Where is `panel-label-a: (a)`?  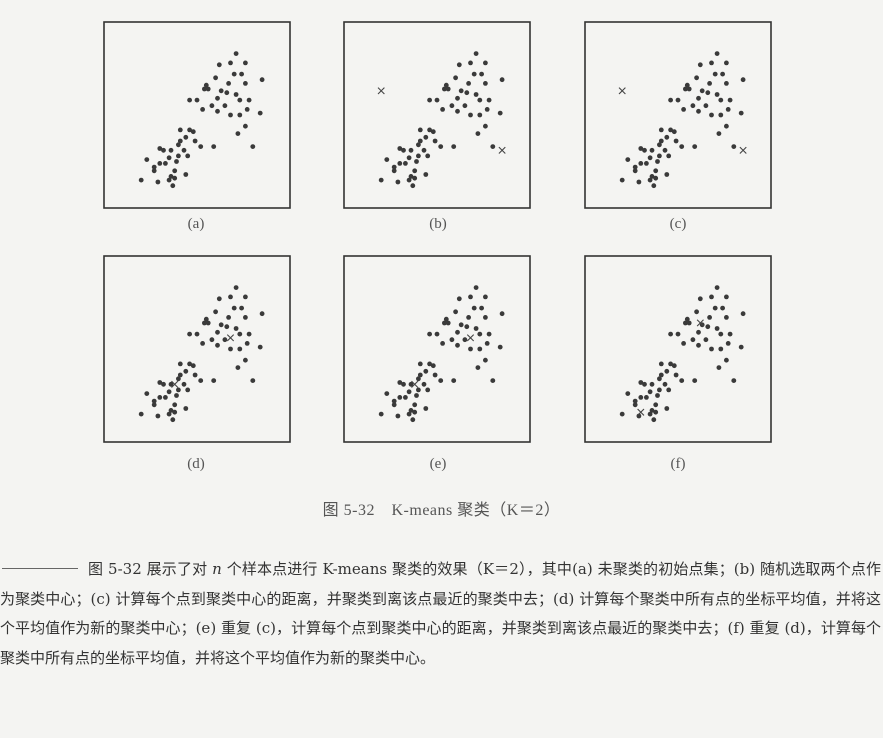 panel-label-a: (a) is located at coordinates (196, 224).